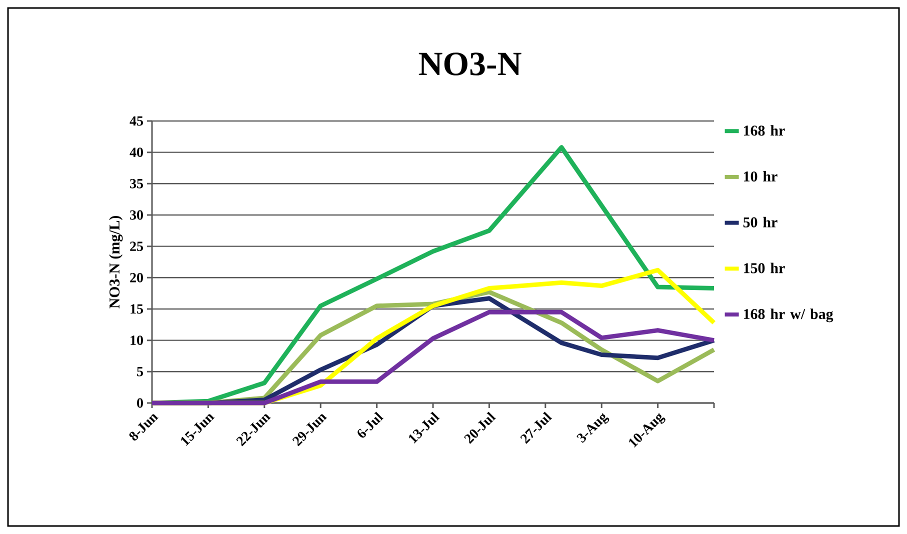 This screenshot has width=907, height=534. What do you see at coordinates (789, 315) in the screenshot?
I see `legend-label: 168 hr w/ bag` at bounding box center [789, 315].